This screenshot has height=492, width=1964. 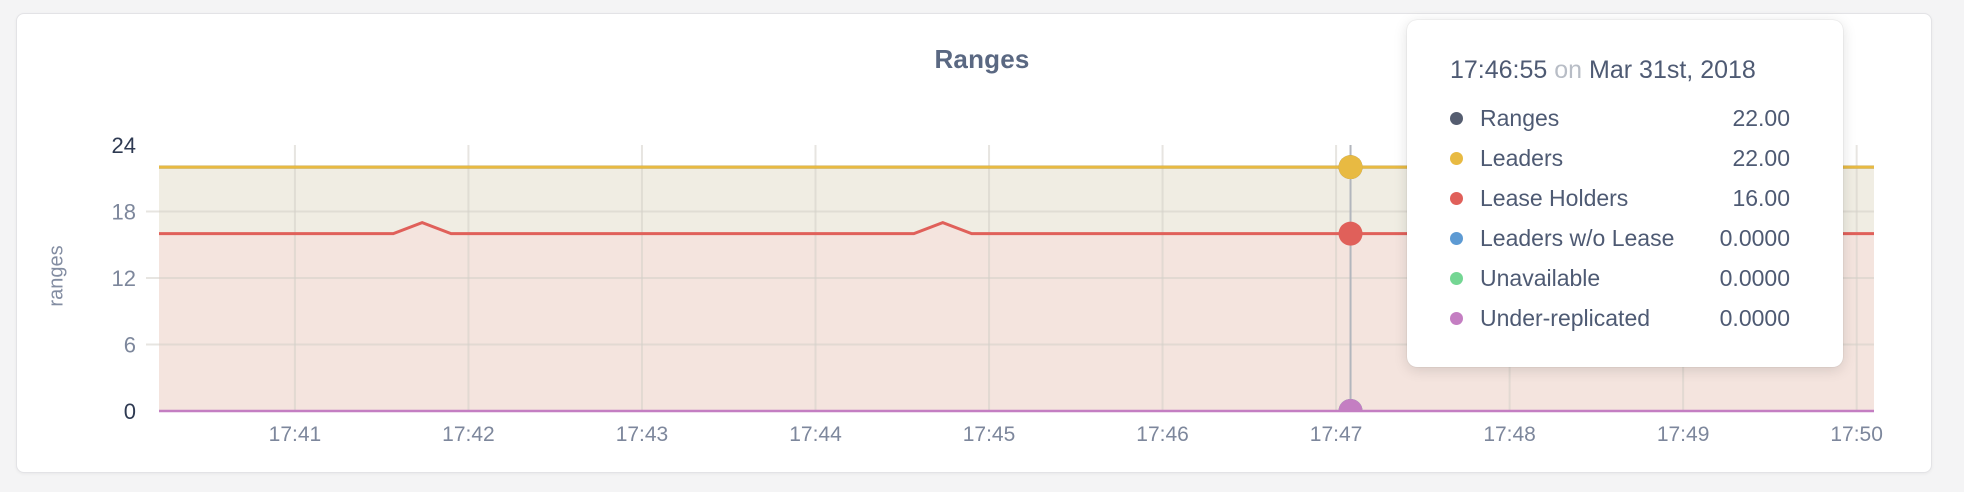 I want to click on tooltip-row-leaders-w-o-lease: Leaders w/o Lease 0.0000, so click(x=1620, y=238).